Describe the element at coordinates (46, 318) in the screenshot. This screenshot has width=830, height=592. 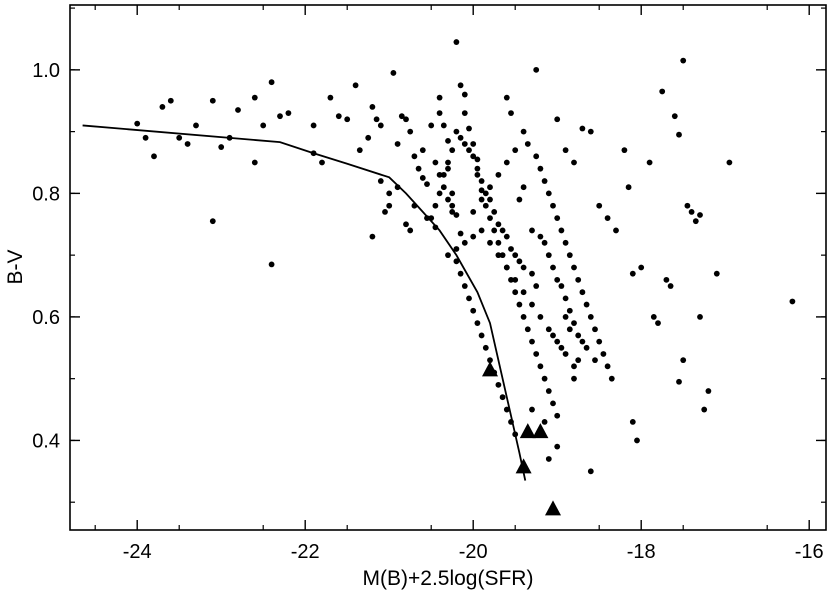
I see `y-tick-label: 0.6` at that location.